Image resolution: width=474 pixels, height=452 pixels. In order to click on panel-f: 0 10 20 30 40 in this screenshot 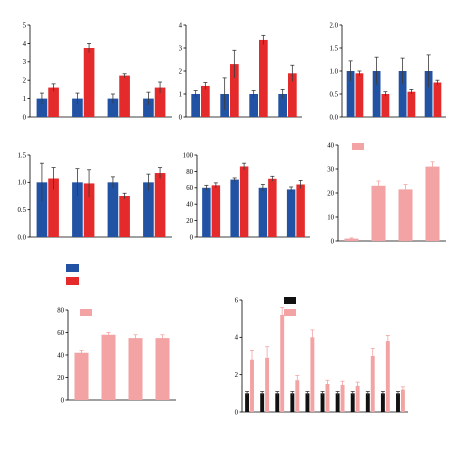, I will do `click(386, 193)`.